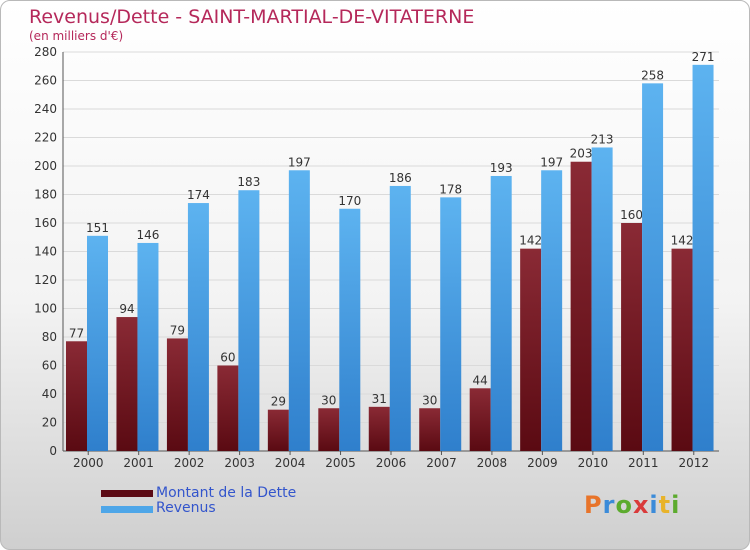  I want to click on data-label-revenue: 178, so click(450, 189).